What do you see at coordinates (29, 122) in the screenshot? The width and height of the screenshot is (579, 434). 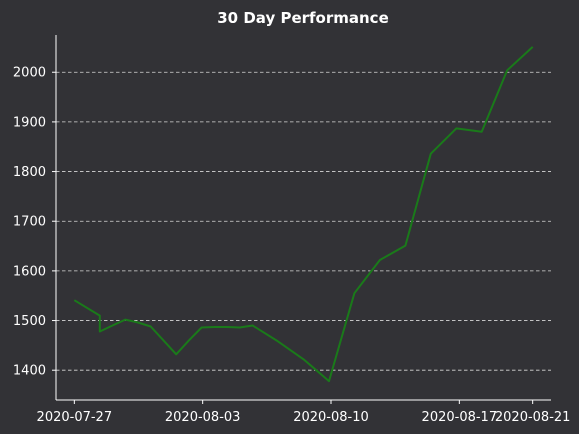 I see `y-tick-label-1900: 1900` at bounding box center [29, 122].